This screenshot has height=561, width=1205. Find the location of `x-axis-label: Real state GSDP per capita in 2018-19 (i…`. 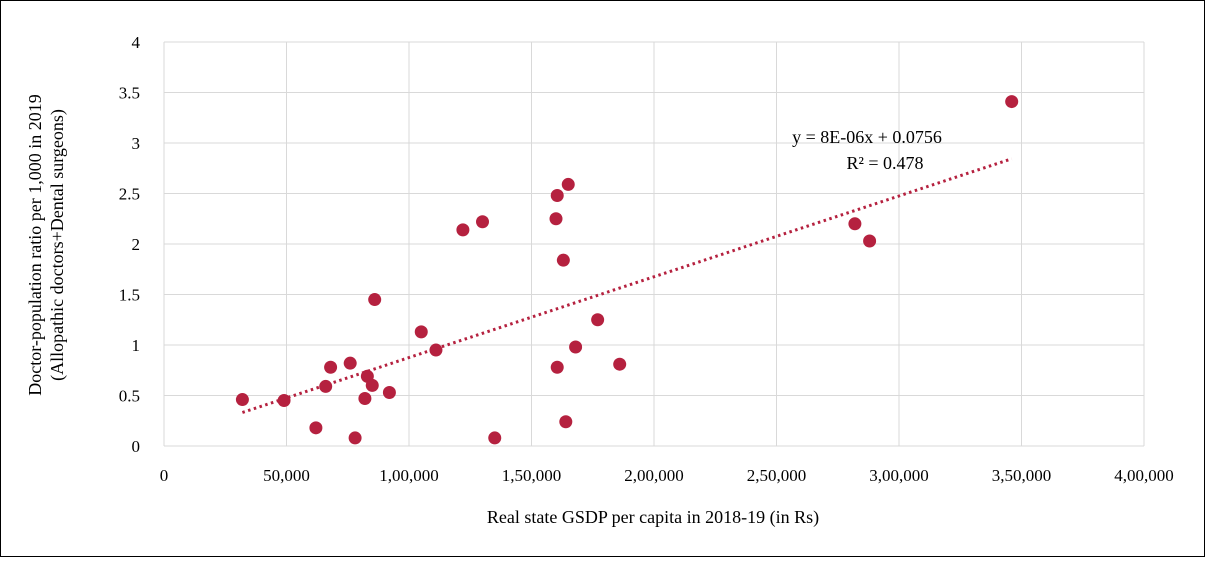

x-axis-label: Real state GSDP per capita in 2018-19 (i… is located at coordinates (653, 517).